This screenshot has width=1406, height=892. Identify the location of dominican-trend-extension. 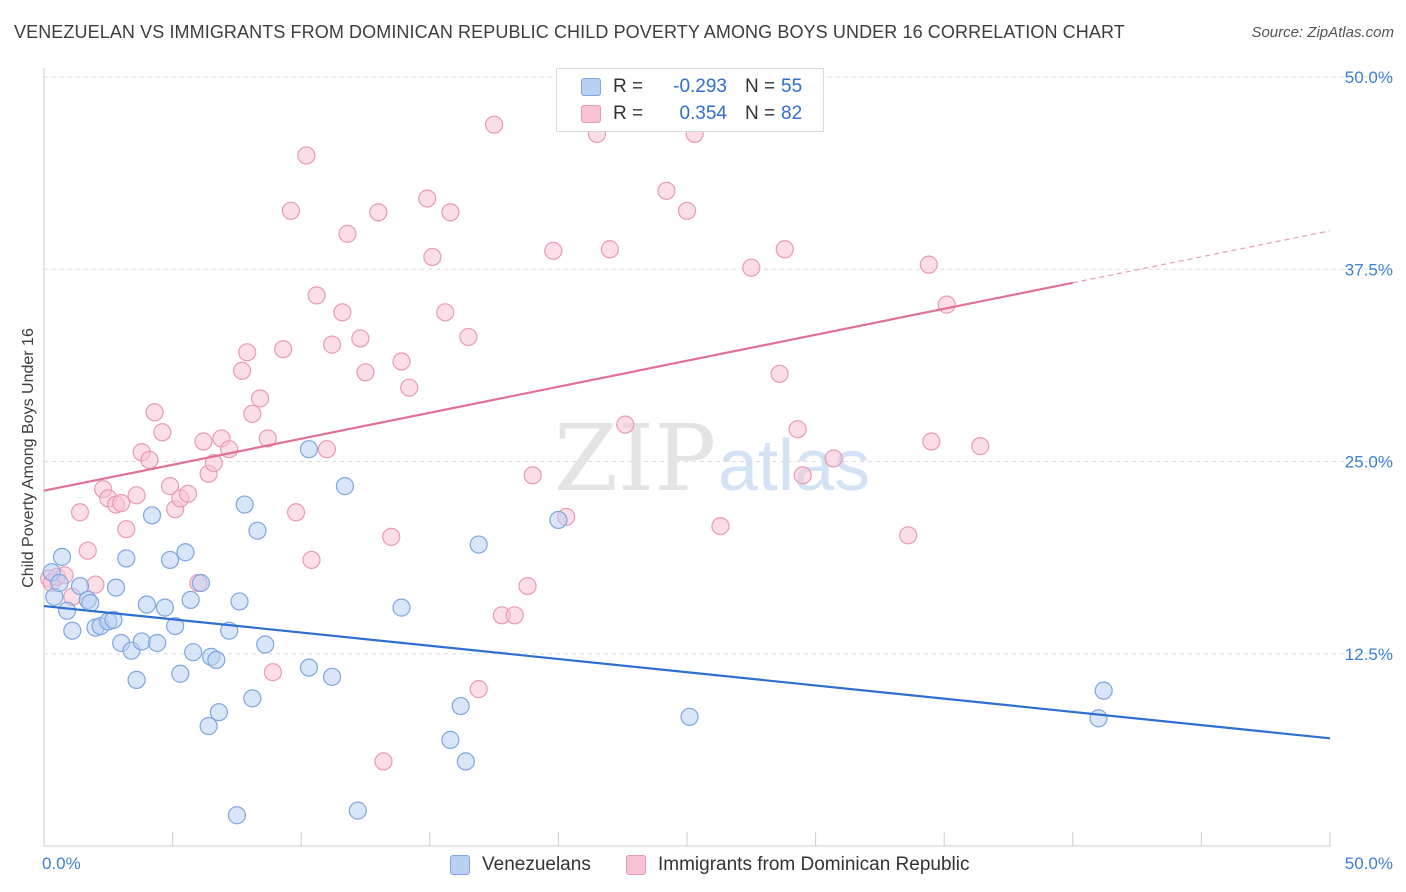
(1201, 257).